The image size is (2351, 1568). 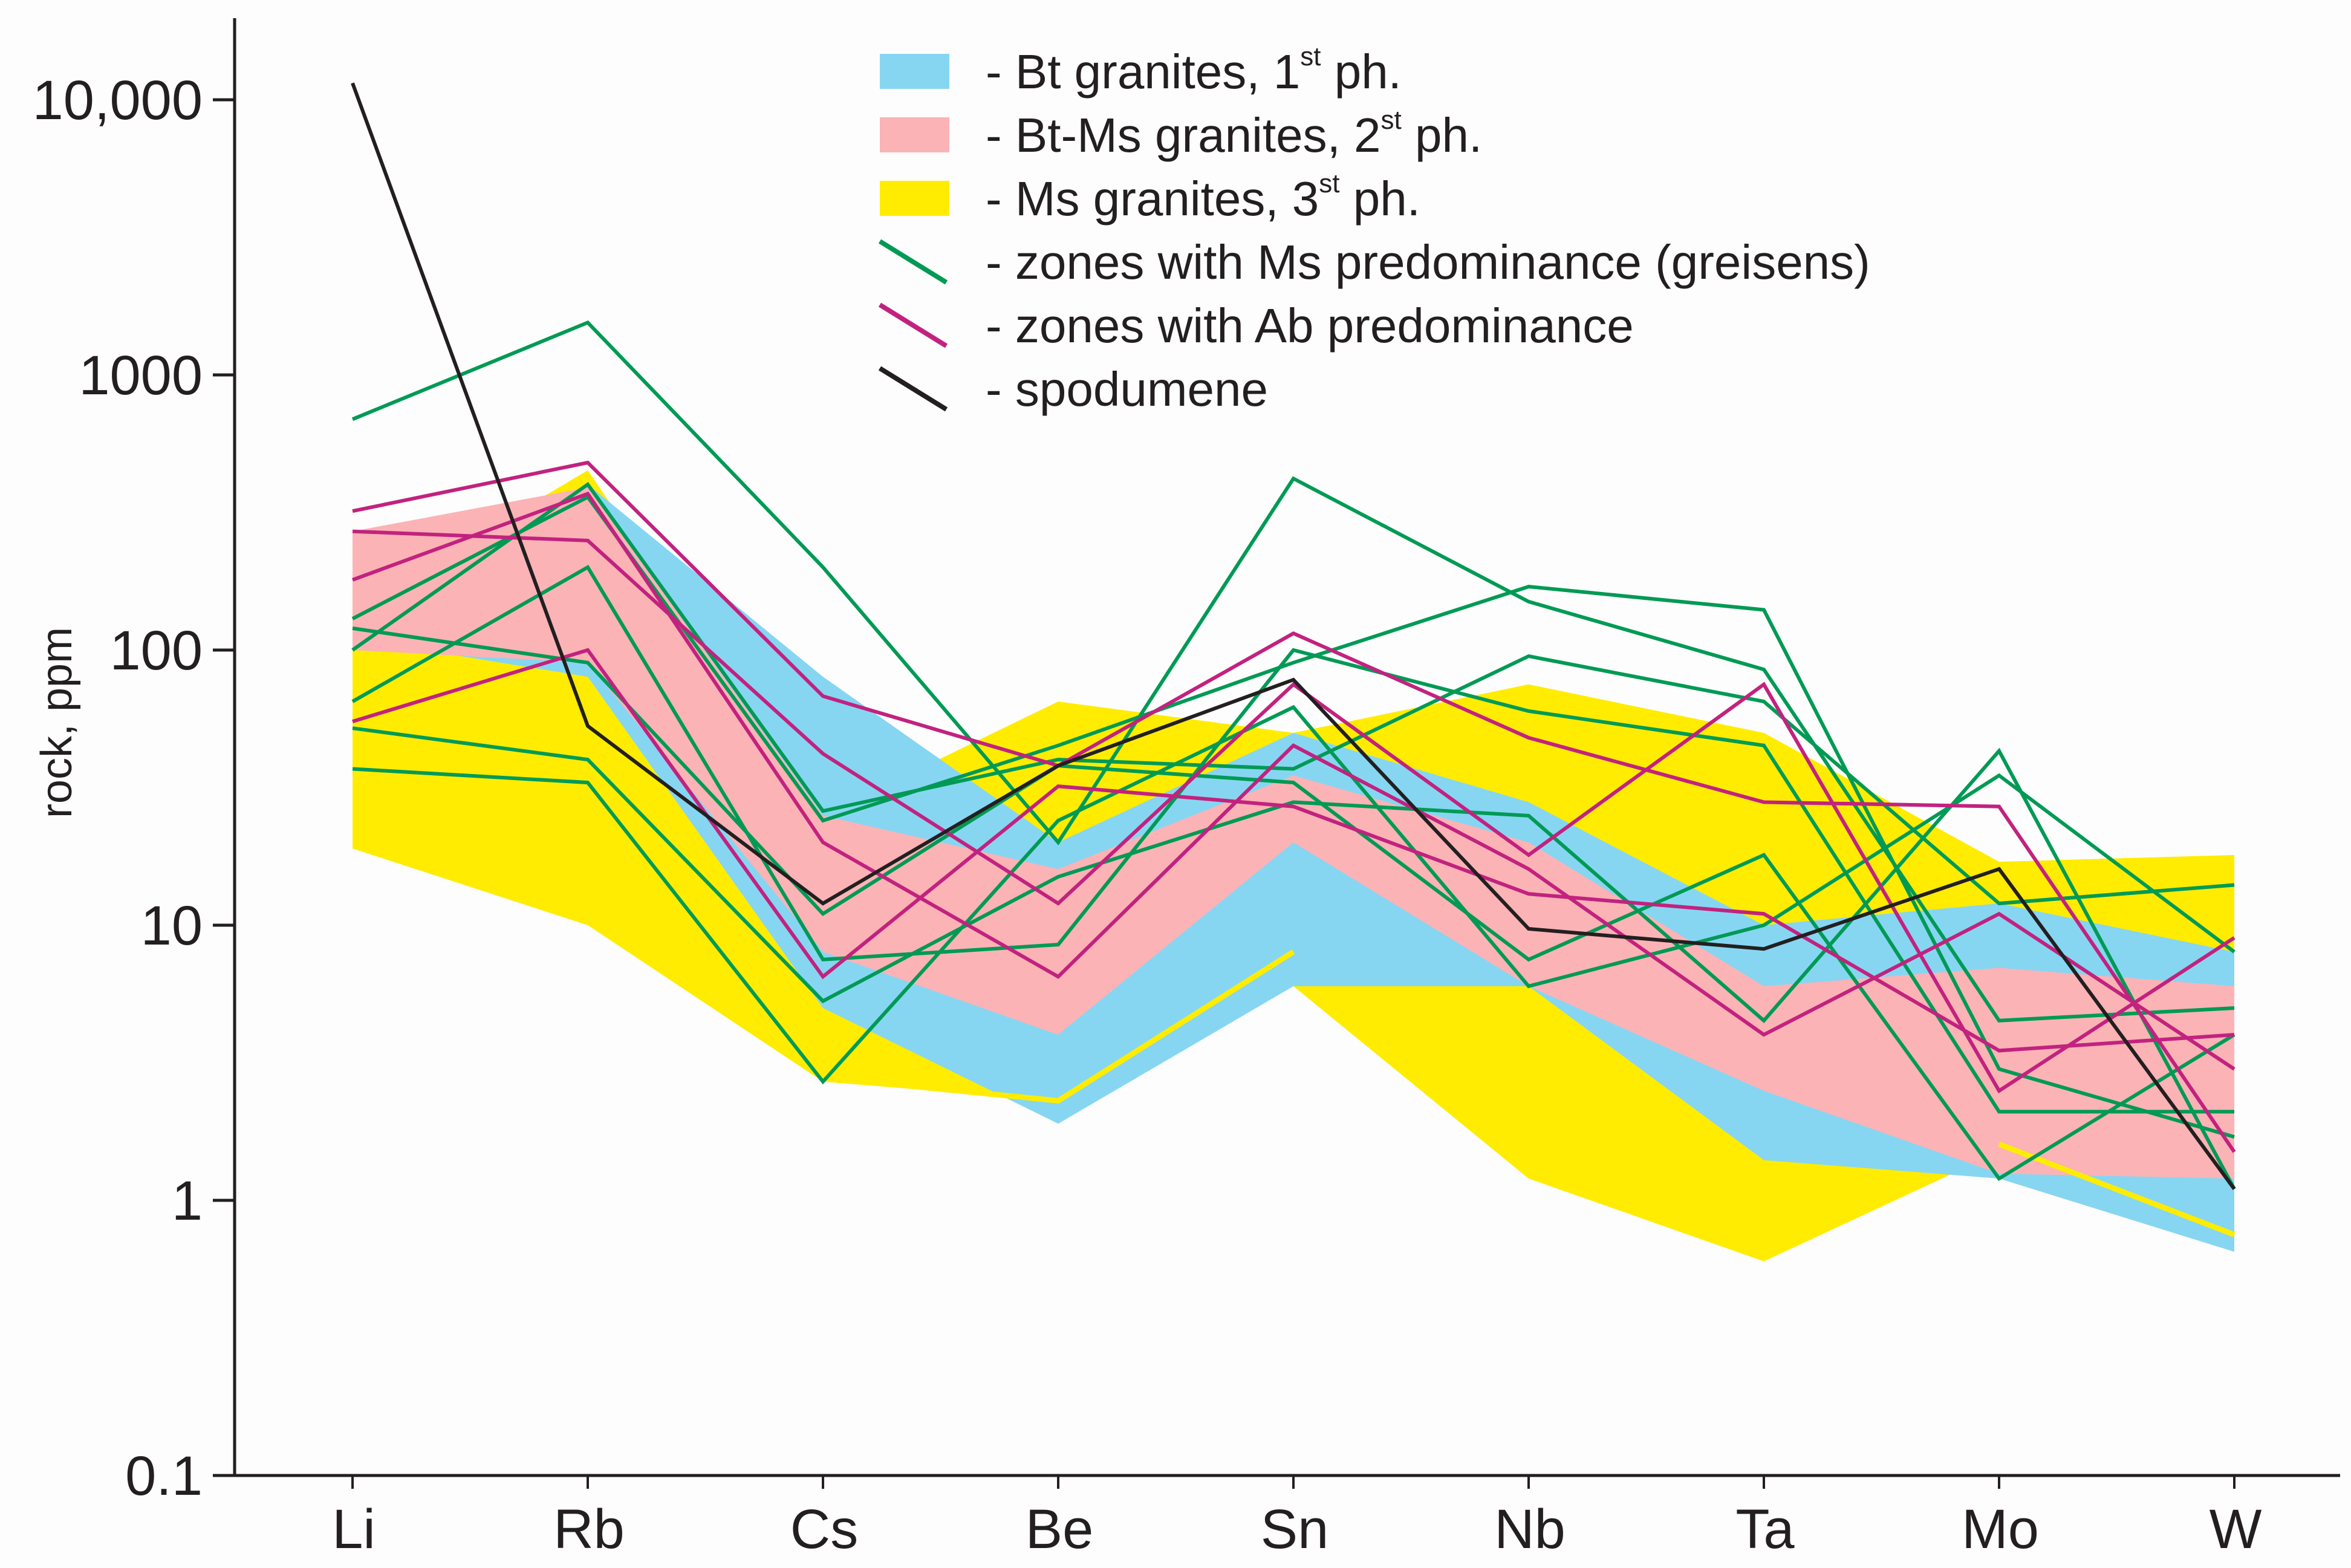 I want to click on legend-label: - Ms granites, 3st ph., so click(x=1203, y=197).